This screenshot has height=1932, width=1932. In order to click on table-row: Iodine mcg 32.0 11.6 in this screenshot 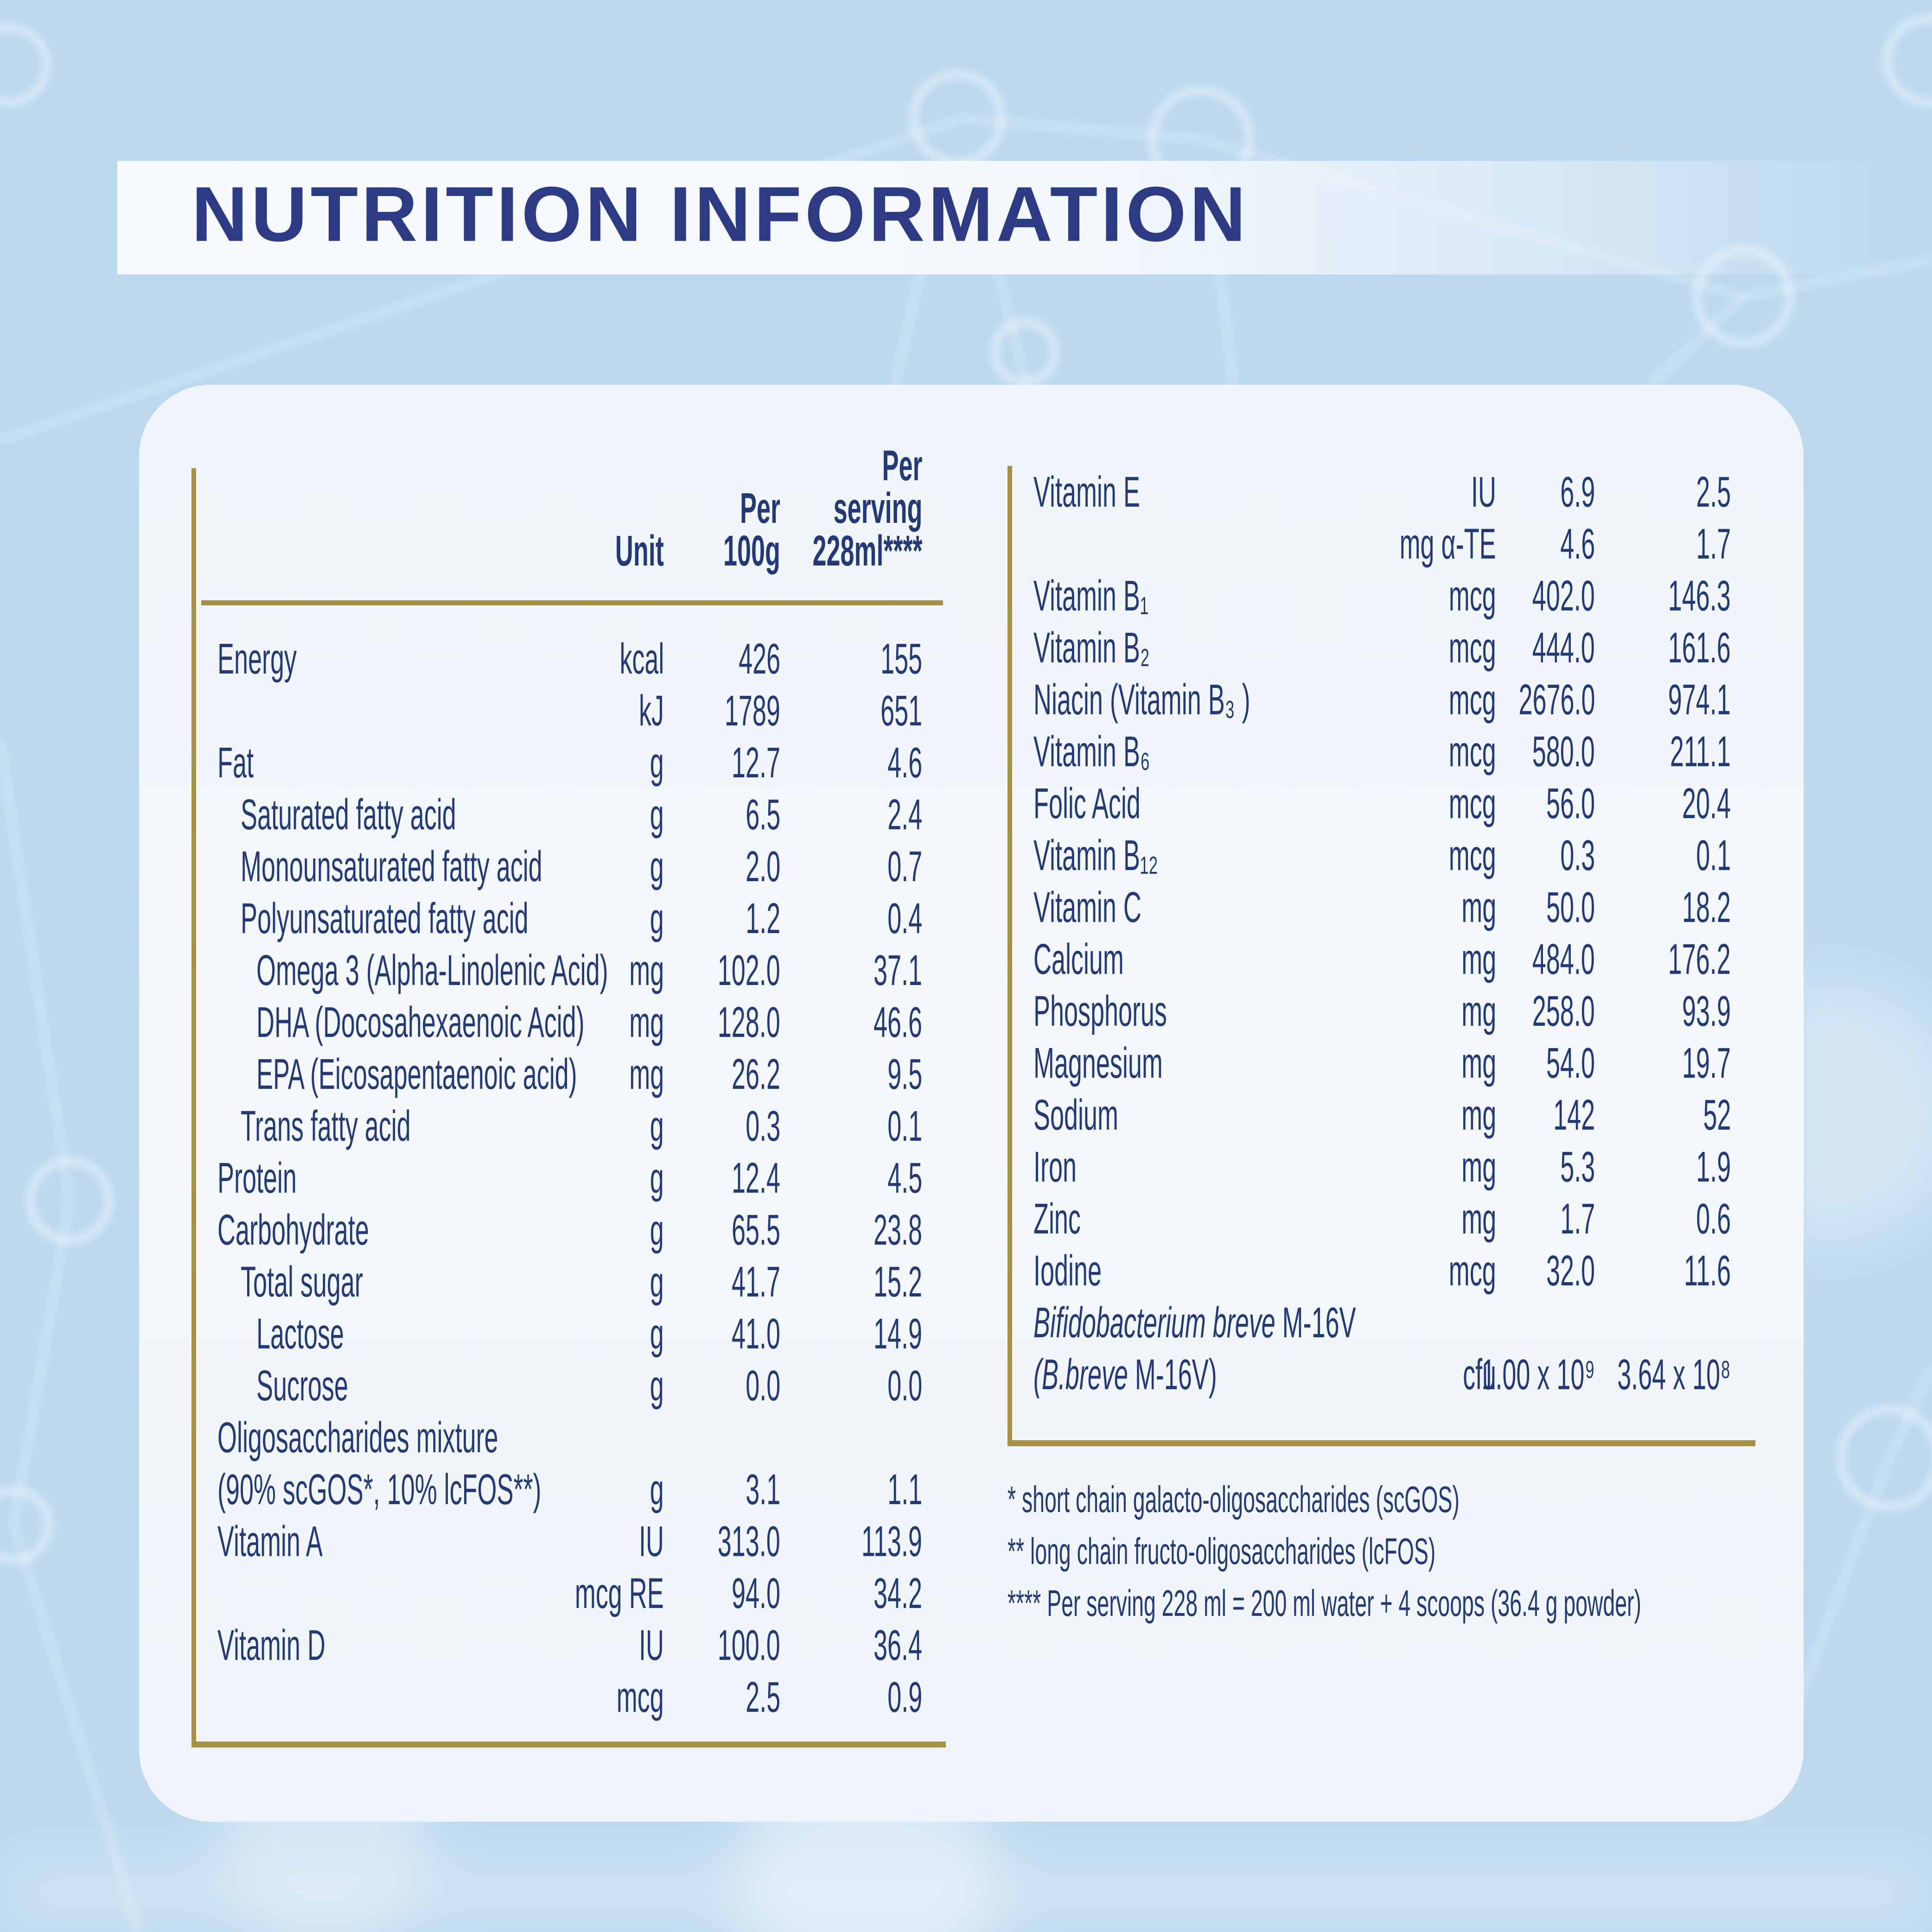, I will do `click(1381, 1270)`.